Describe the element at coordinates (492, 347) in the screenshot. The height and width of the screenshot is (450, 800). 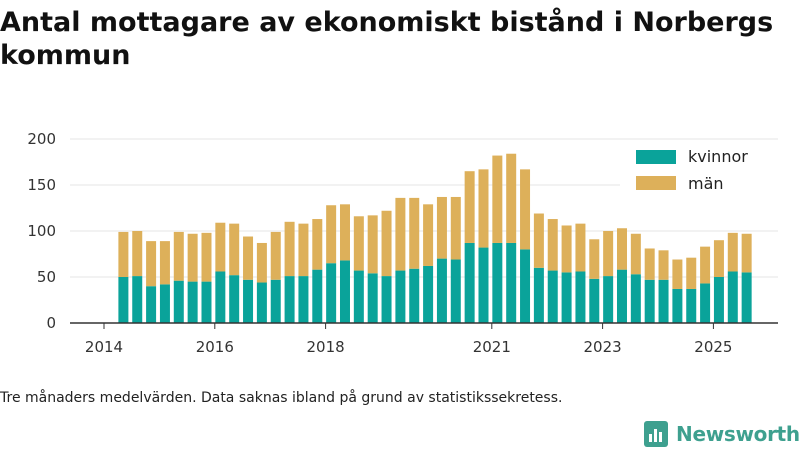
I see `x-tick-label: 2021` at that location.